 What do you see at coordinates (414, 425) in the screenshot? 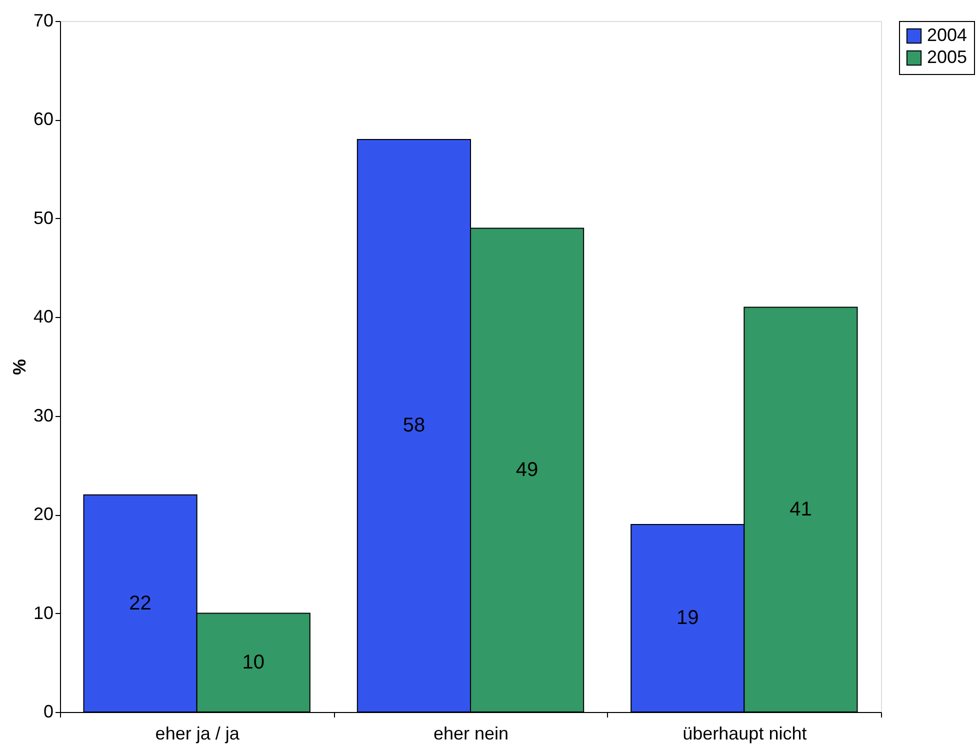
I see `data-label: 58` at bounding box center [414, 425].